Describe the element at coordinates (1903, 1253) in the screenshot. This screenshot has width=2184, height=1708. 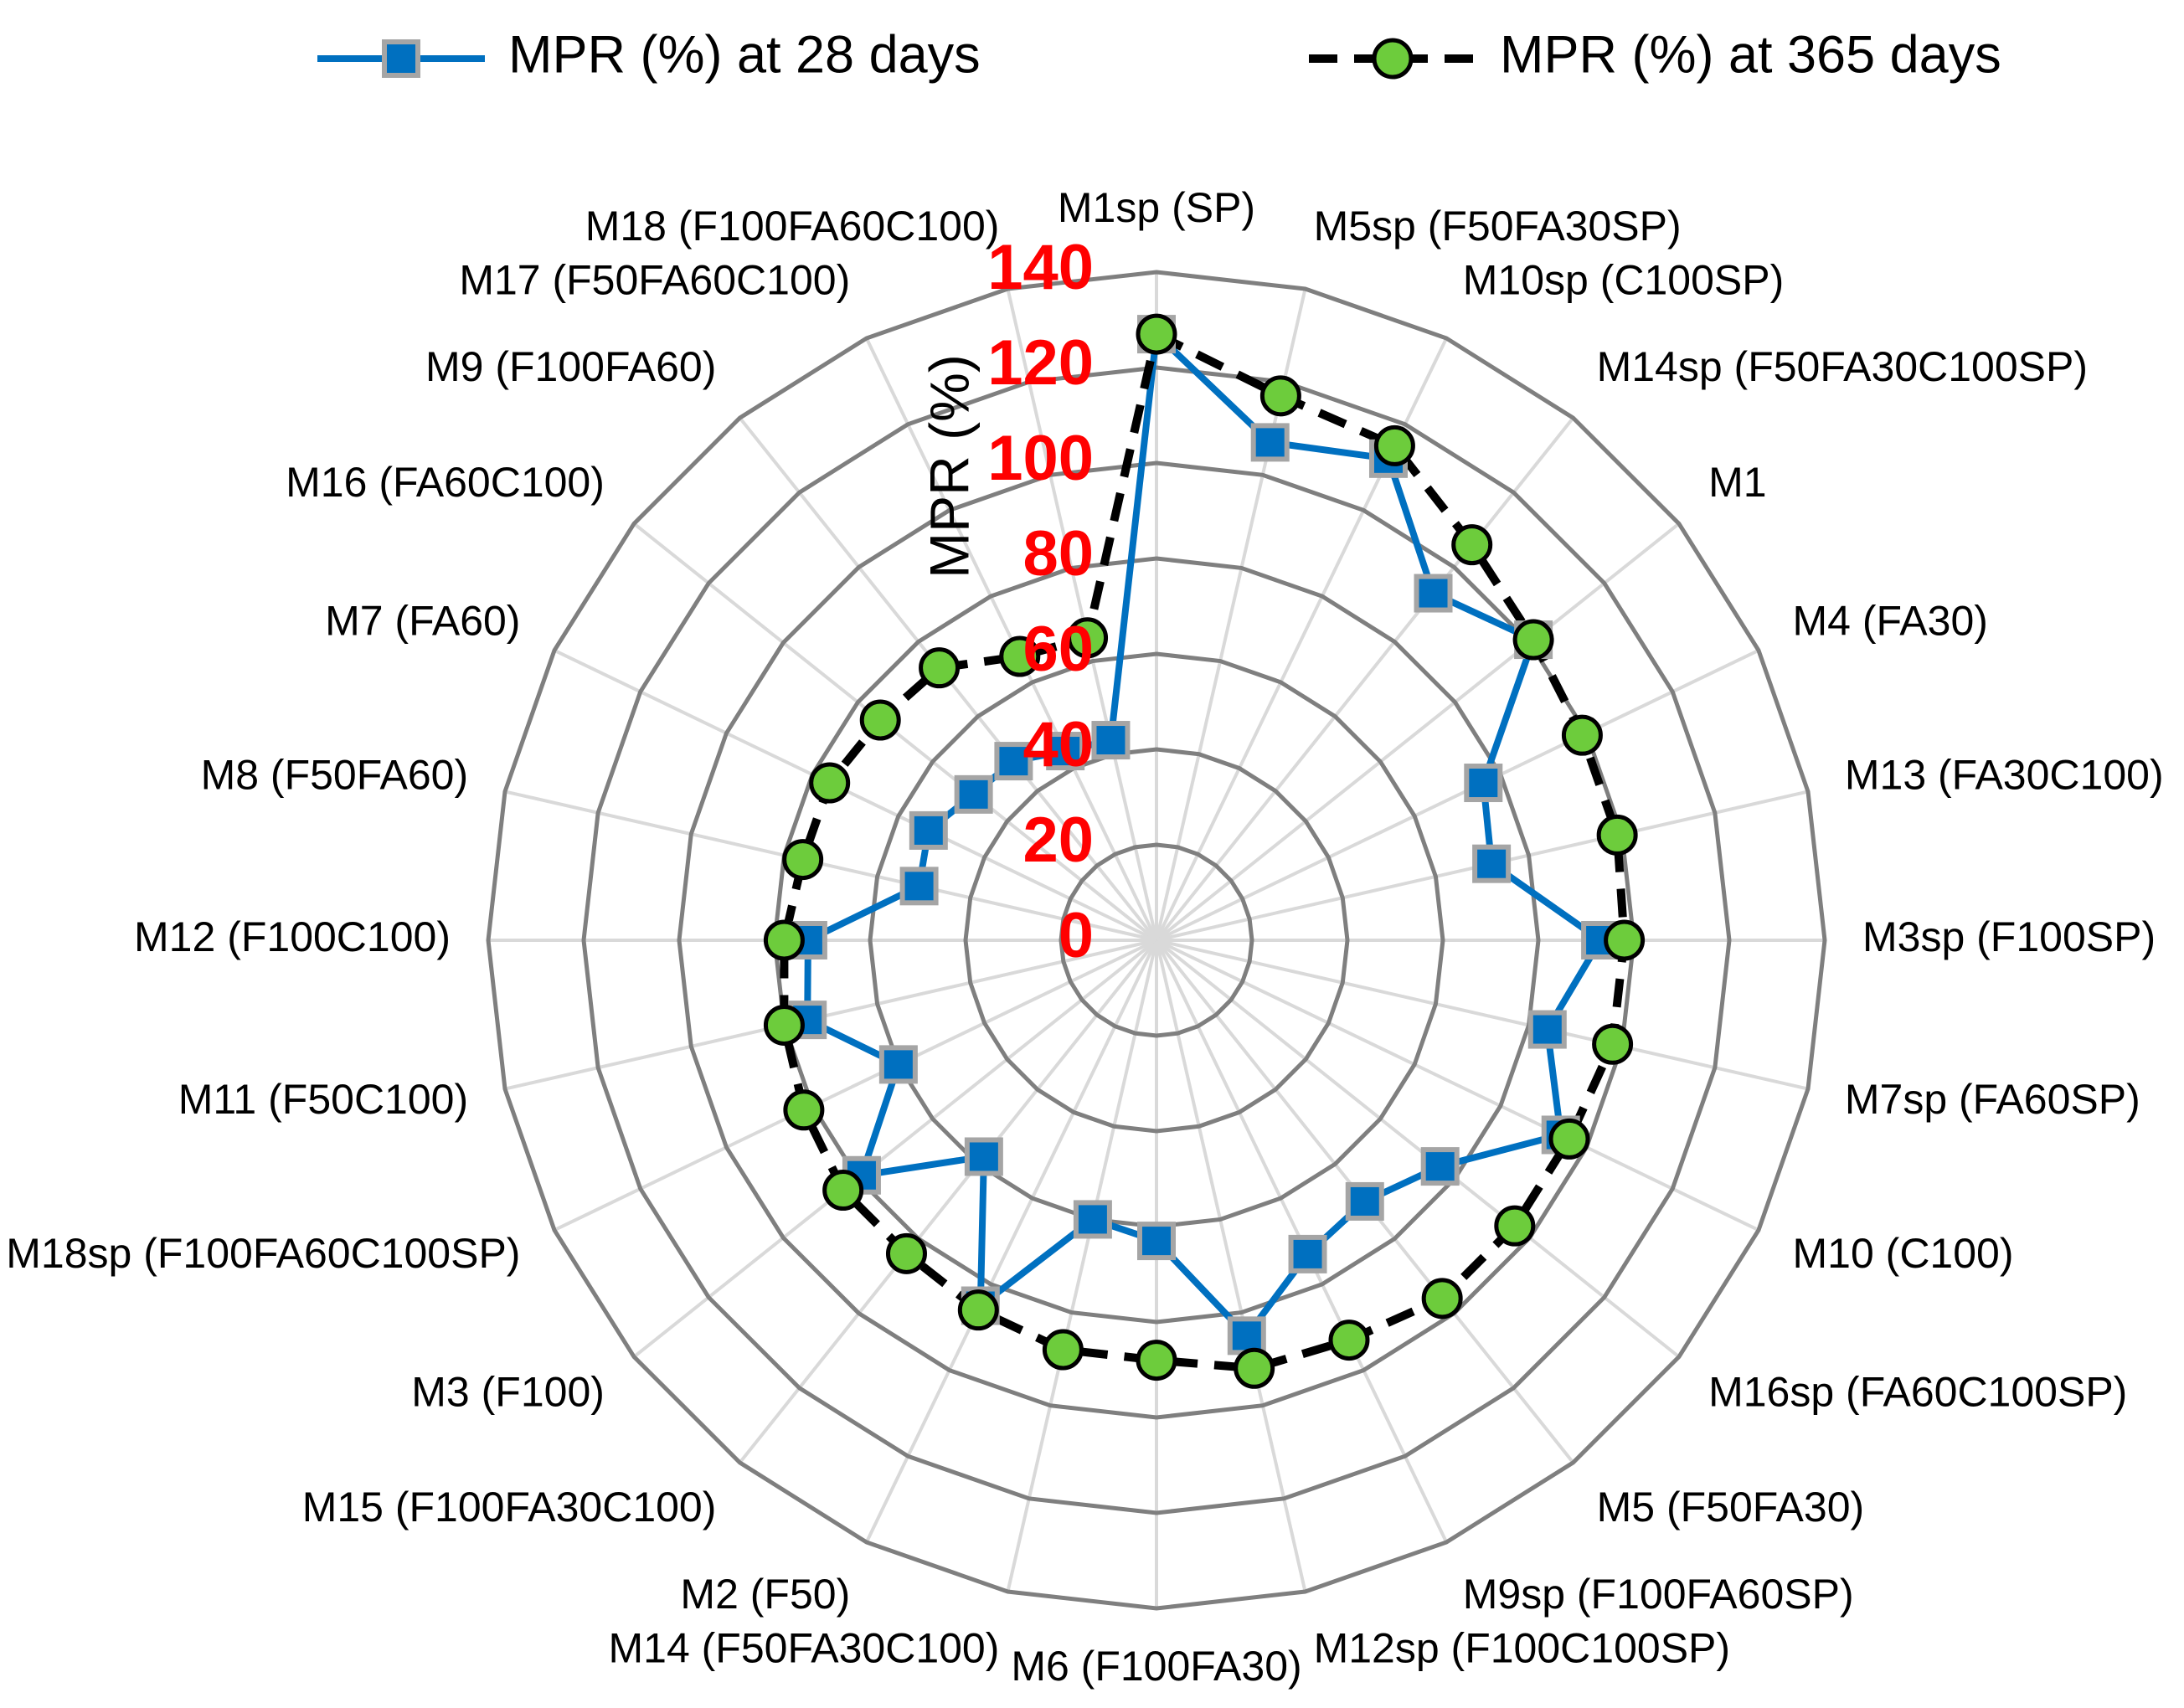
I see `category-label: M10 (C100)` at that location.